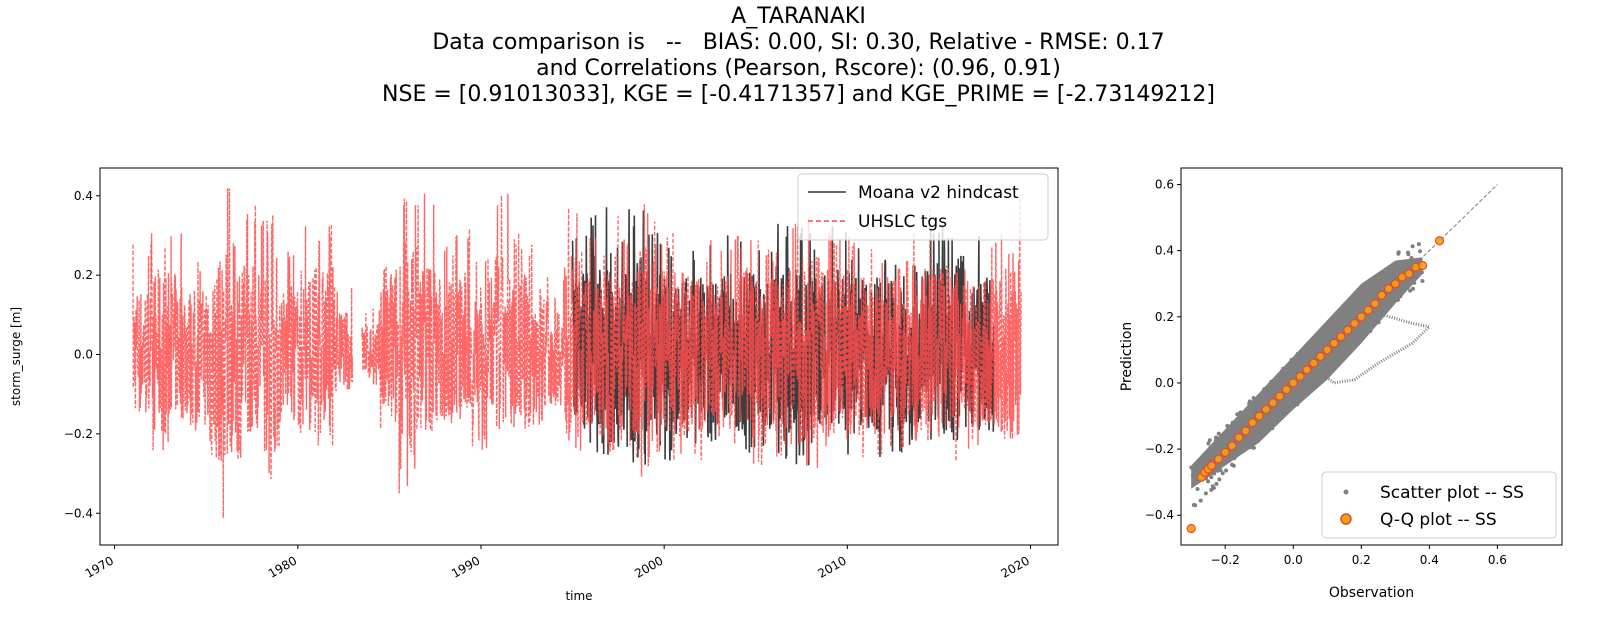 The height and width of the screenshot is (624, 1597). Describe the element at coordinates (78, 513) in the screenshot. I see `y-tick-label: −0.4` at that location.